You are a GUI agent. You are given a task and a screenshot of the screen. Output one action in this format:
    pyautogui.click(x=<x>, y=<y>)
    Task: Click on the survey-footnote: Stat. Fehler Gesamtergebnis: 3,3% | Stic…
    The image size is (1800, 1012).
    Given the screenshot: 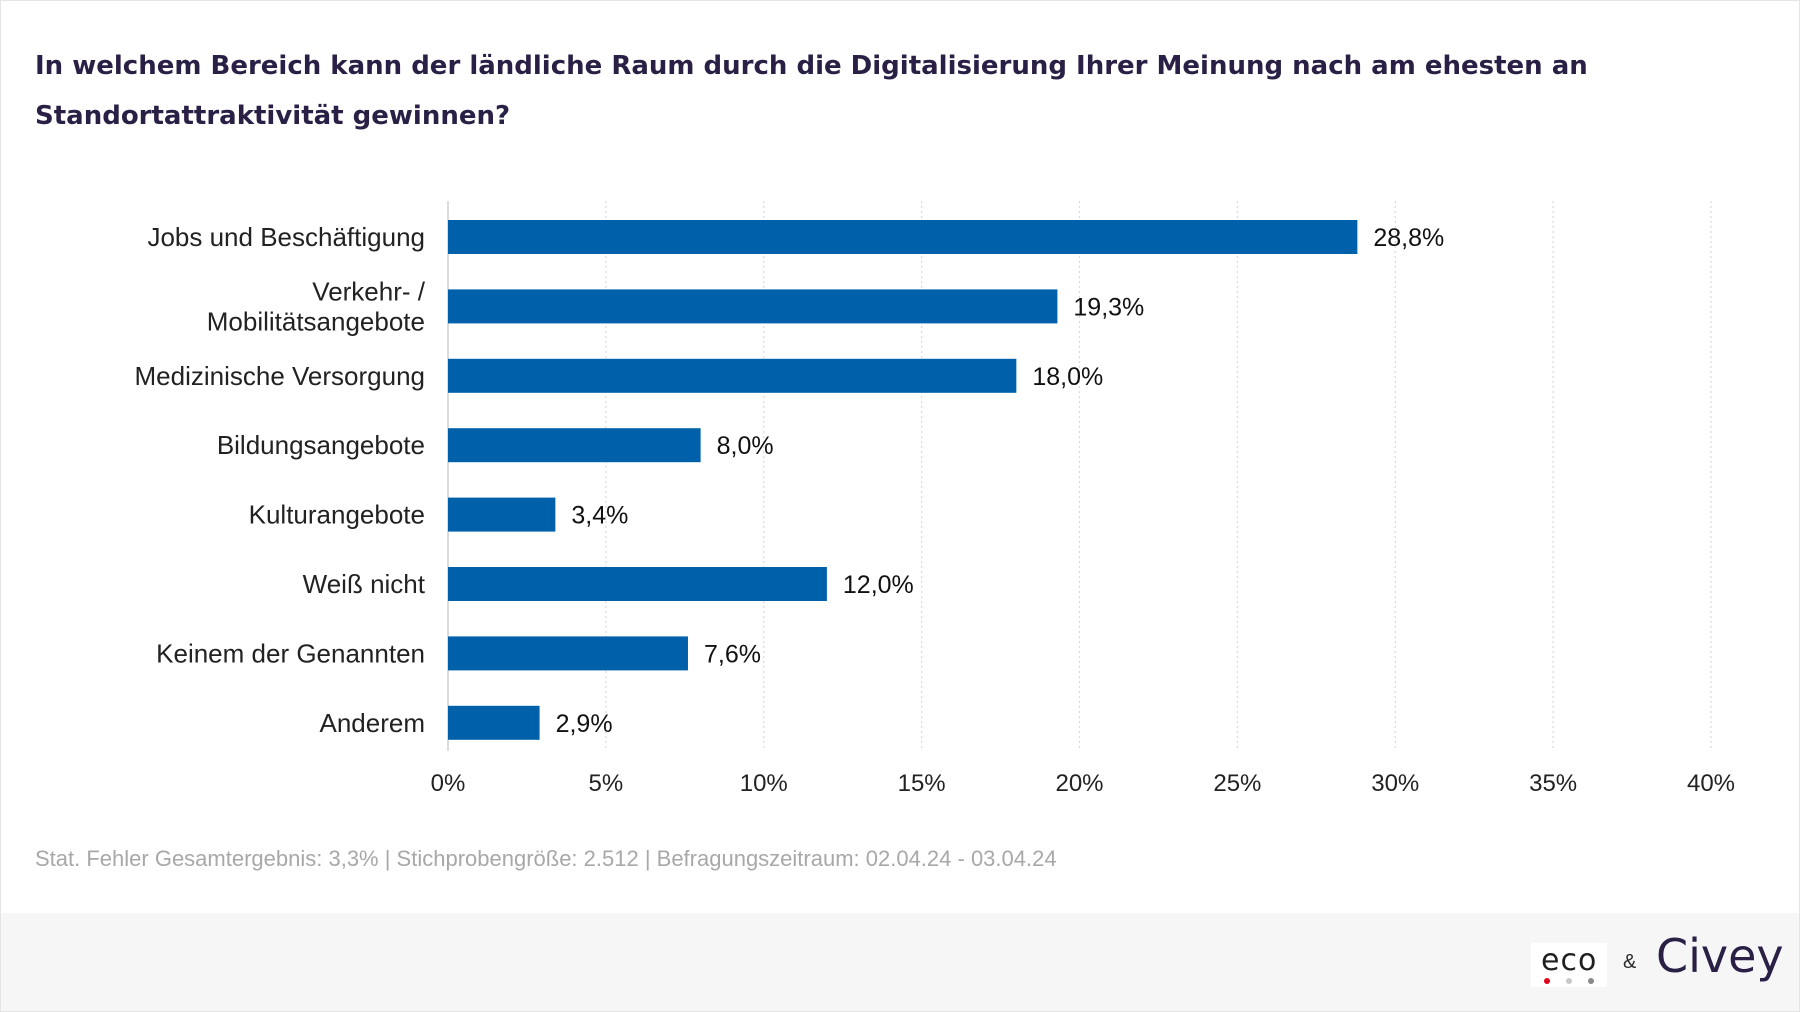 What is the action you would take?
    pyautogui.click(x=546, y=858)
    